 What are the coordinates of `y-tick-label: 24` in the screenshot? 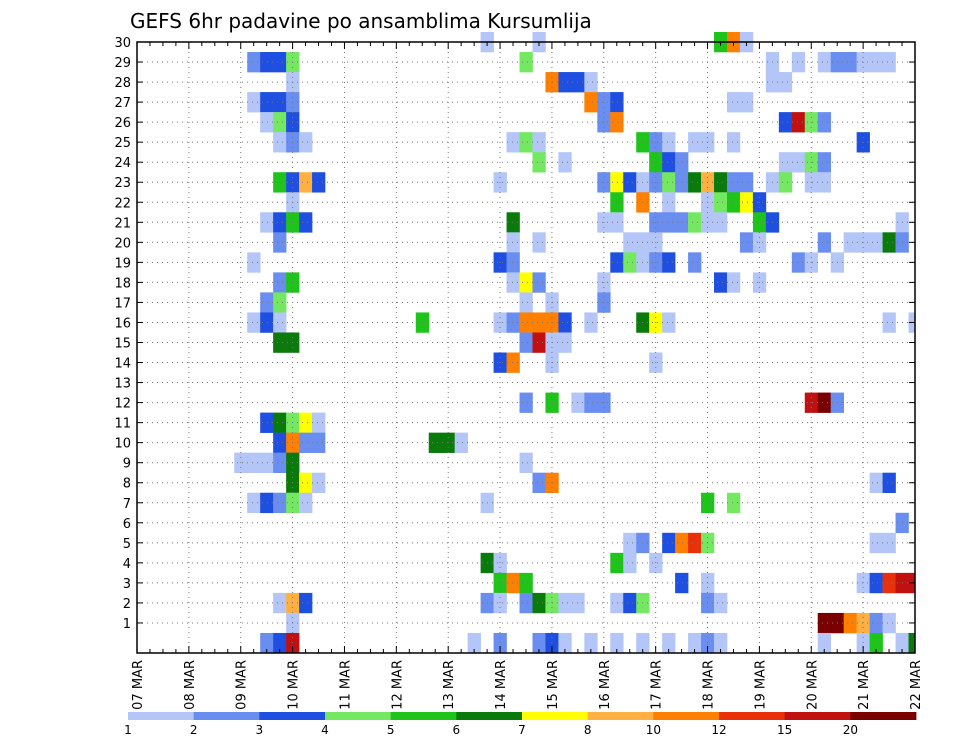 It's located at (122, 163).